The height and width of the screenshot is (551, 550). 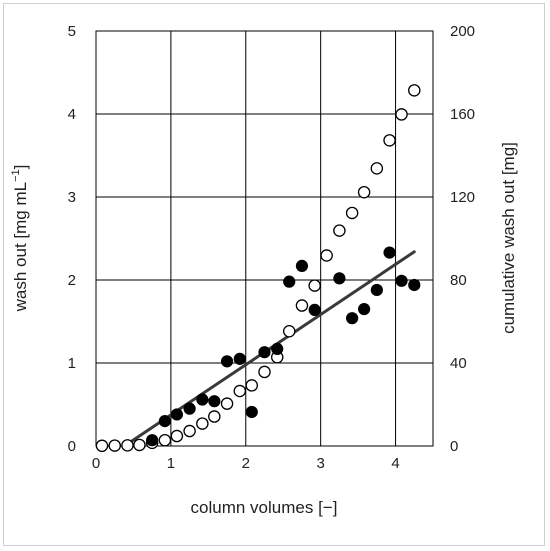 What do you see at coordinates (16, 175) in the screenshot?
I see `y-left-title-sup: −1` at bounding box center [16, 175].